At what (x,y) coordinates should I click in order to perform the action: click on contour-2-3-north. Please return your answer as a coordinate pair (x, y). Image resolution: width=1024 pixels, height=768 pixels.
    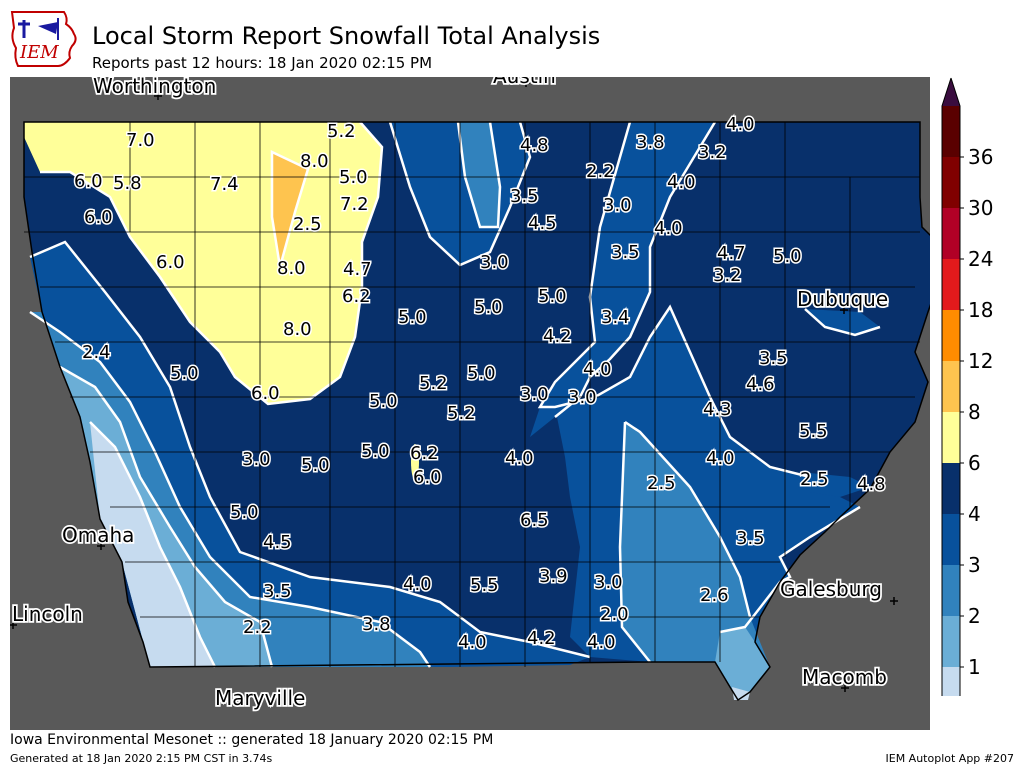
    Looking at the image, I should click on (479, 174).